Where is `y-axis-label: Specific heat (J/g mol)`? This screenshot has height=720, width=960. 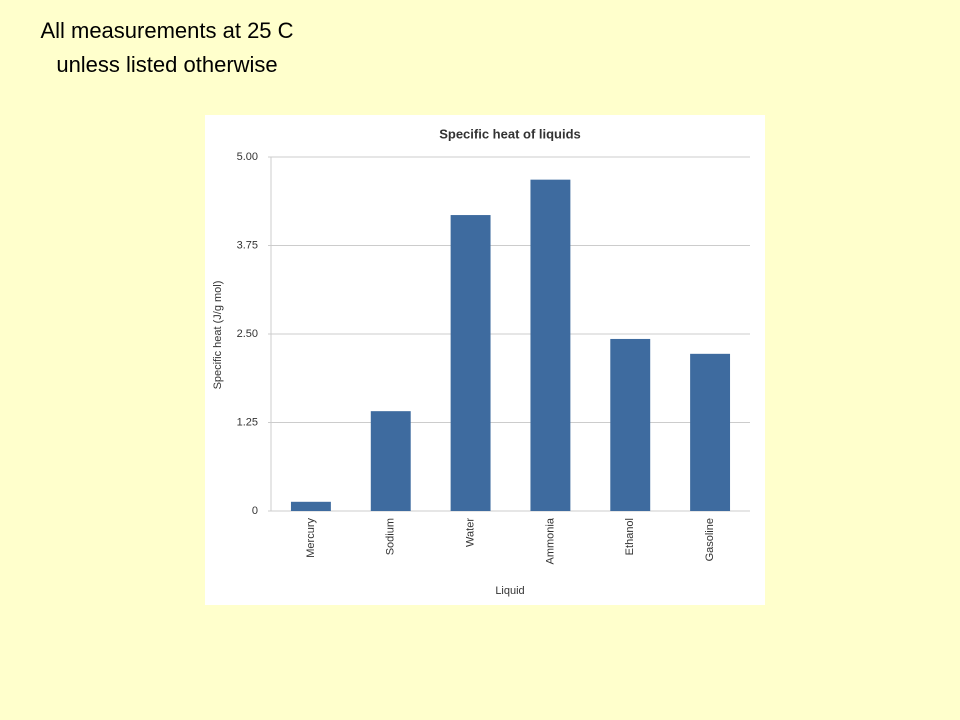
y-axis-label: Specific heat (J/g mol) is located at coordinates (218, 335).